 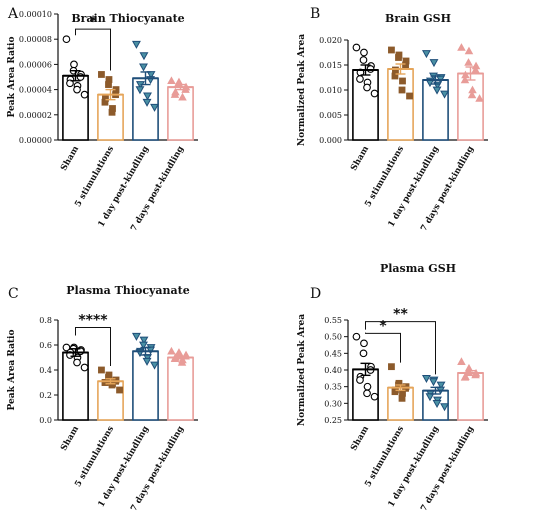 What do you see at coordinates (35, 140) in the screenshot?
I see `y-tick-label: 0.00000` at bounding box center [35, 140].